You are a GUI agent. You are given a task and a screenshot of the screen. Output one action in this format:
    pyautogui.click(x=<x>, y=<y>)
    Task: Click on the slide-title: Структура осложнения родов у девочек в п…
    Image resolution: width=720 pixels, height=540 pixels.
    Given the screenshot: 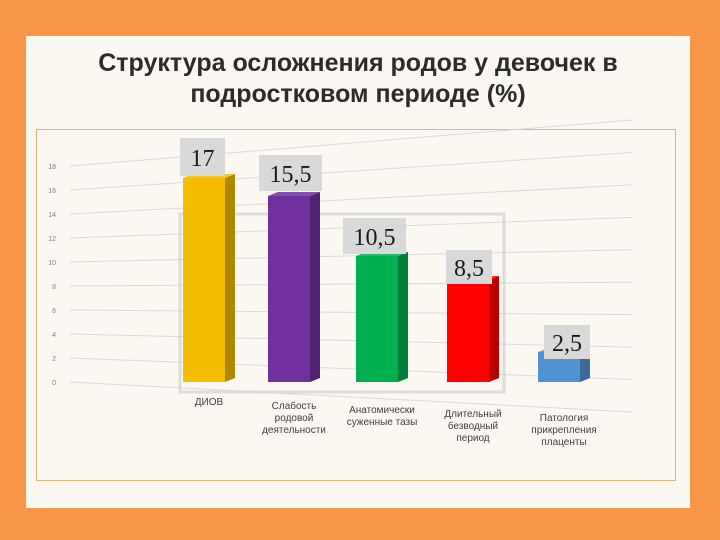 What is the action you would take?
    pyautogui.click(x=358, y=79)
    